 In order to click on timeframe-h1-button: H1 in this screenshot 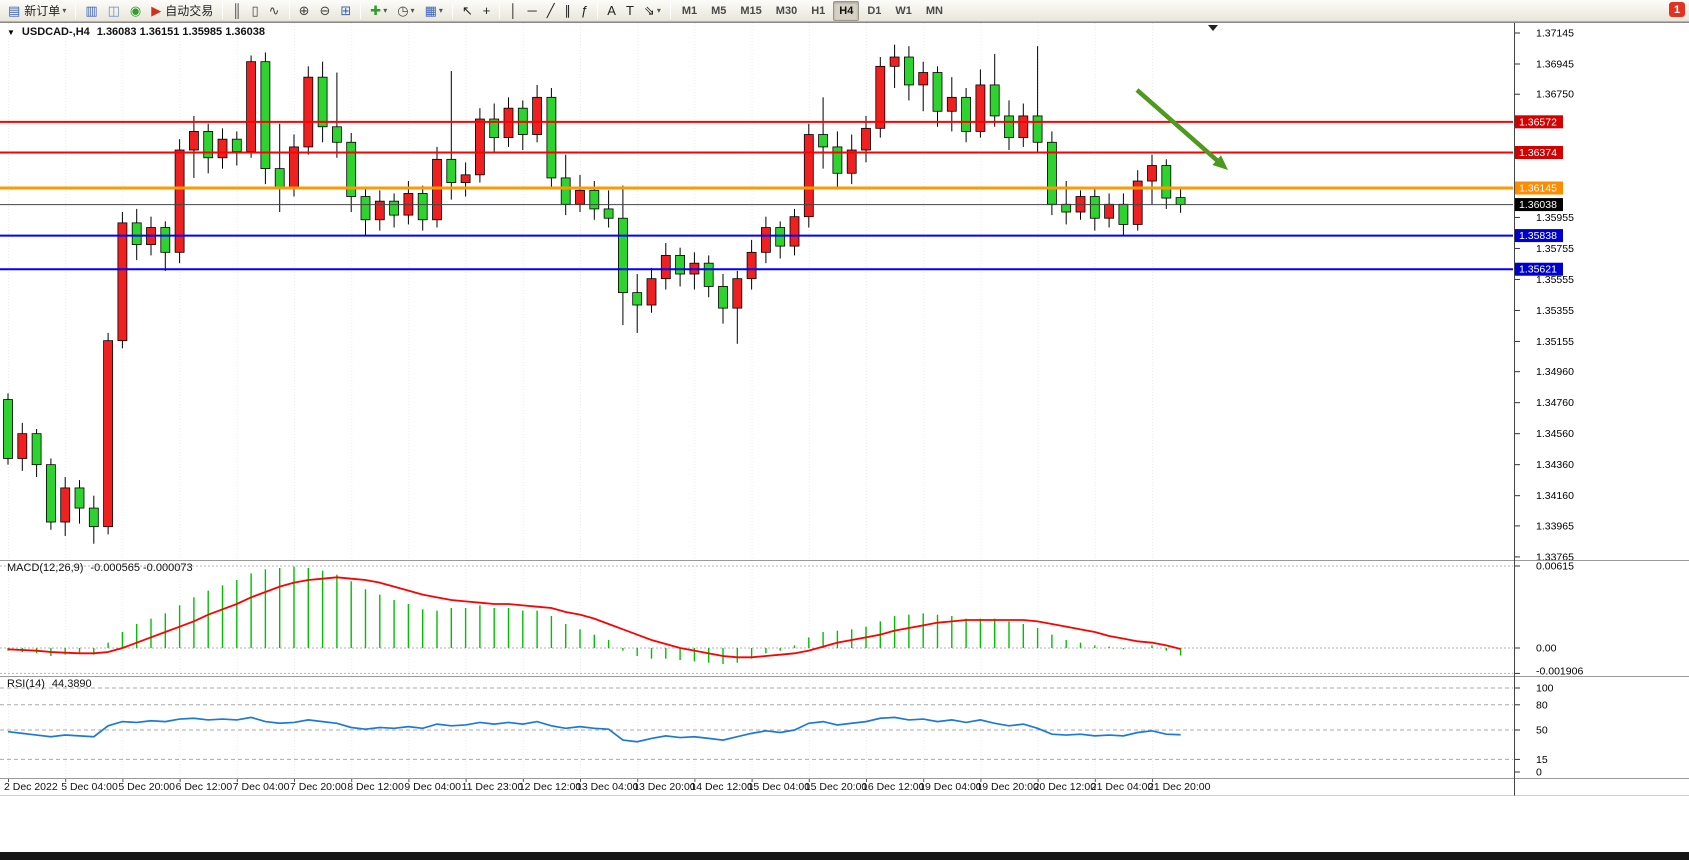, I will do `click(818, 10)`.